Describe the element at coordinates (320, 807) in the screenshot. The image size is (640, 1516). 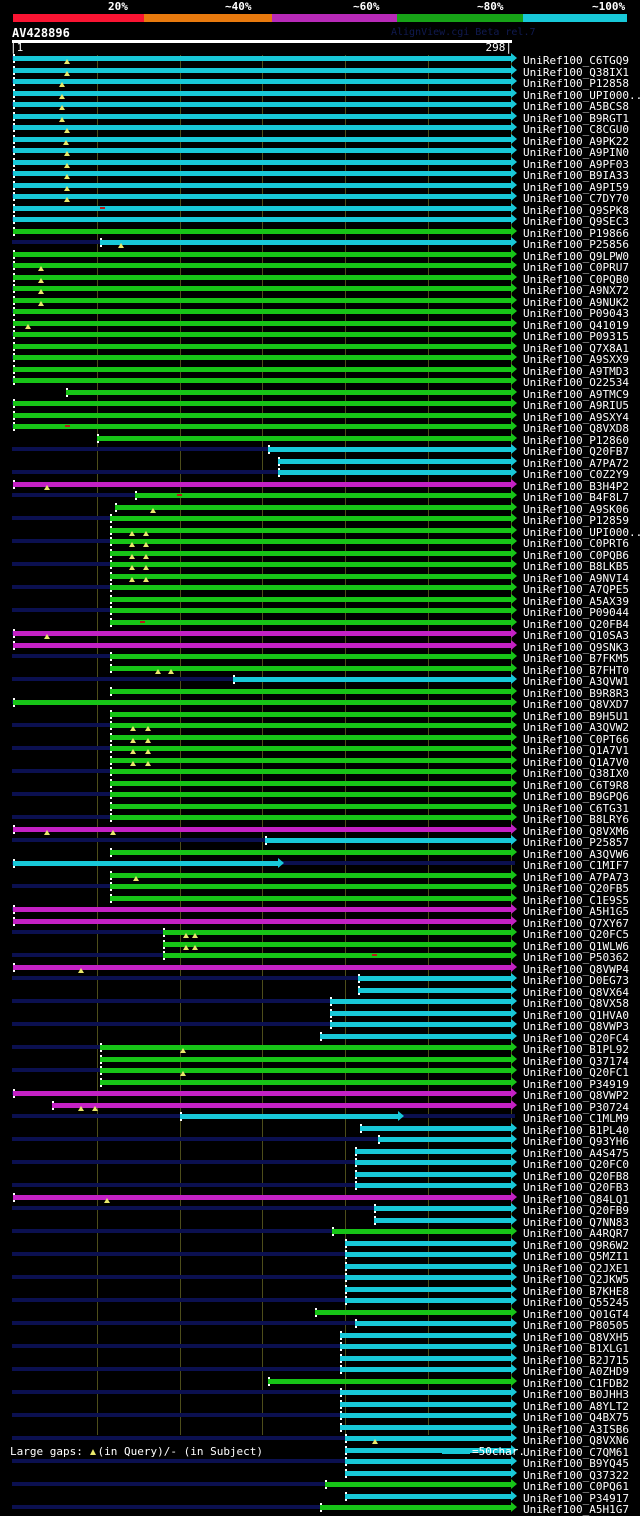
I see `hit-row: UniRef100_C6TG31` at that location.